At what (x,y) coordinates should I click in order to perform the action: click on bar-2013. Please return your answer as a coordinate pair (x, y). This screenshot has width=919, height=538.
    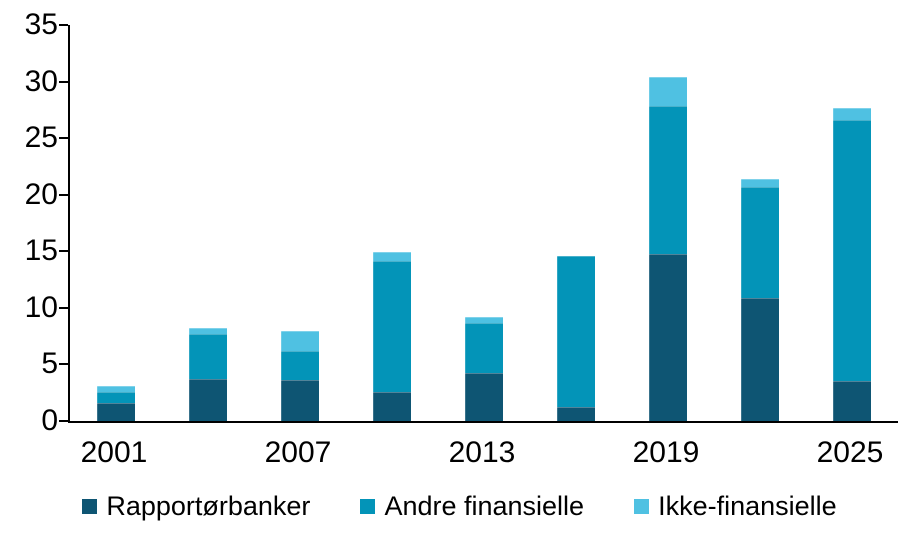
    Looking at the image, I should click on (484, 223).